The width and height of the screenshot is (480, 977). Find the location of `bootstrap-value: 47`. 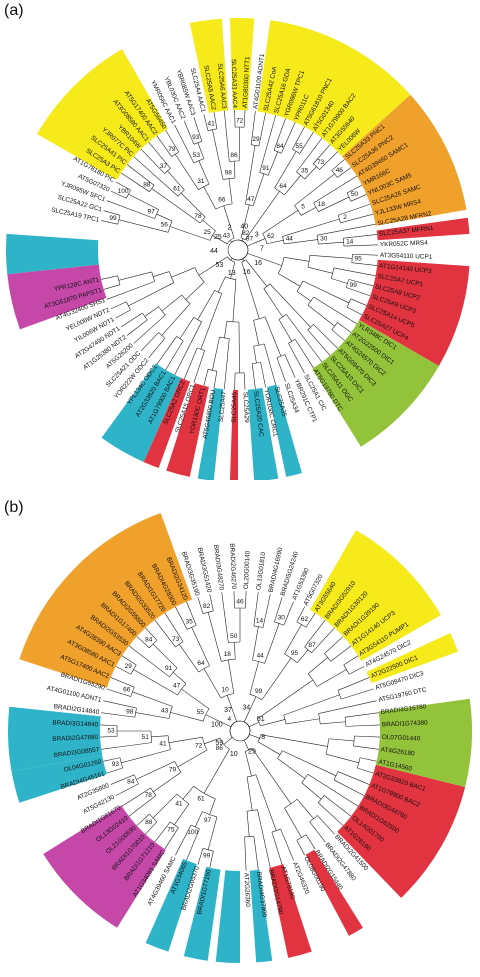

bootstrap-value: 47 is located at coordinates (251, 199).